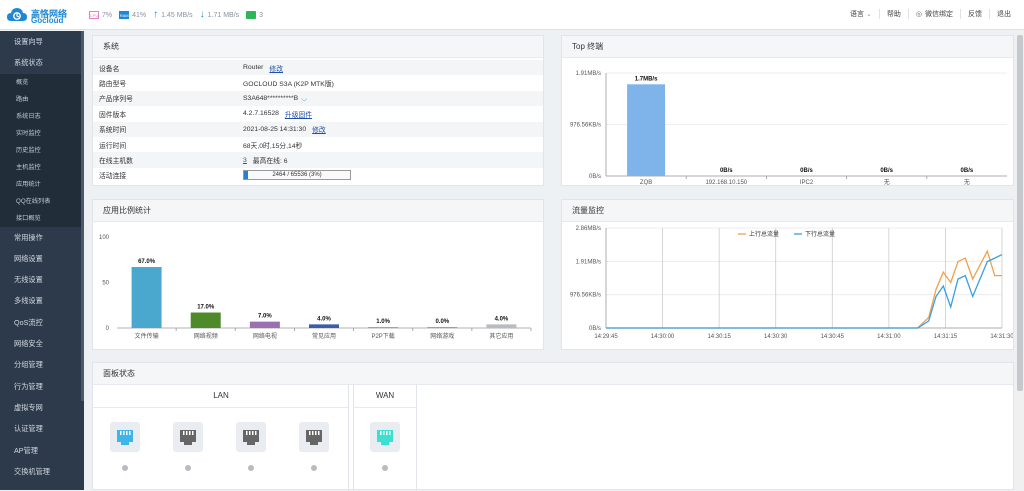 The height and width of the screenshot is (491, 1024). What do you see at coordinates (385, 468) in the screenshot?
I see `wan-port-led` at bounding box center [385, 468].